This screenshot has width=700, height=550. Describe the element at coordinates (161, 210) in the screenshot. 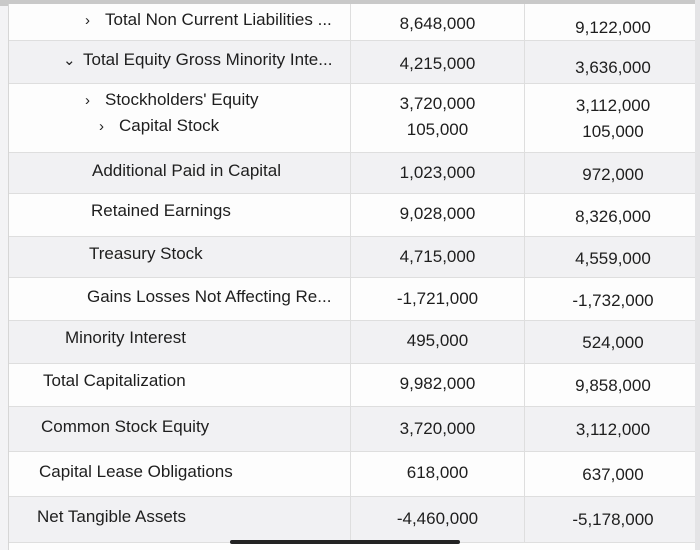

I see `row-label: Retained Earnings` at that location.